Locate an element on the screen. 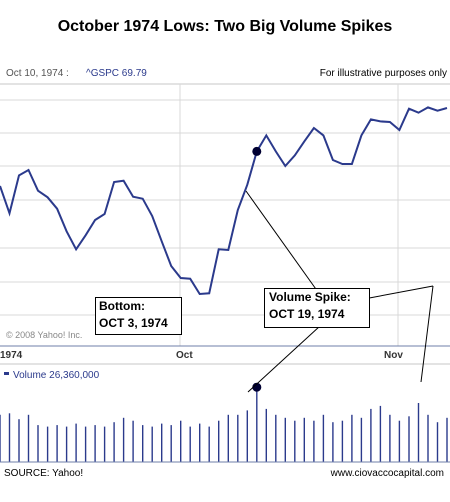 Image resolution: width=450 pixels, height=502 pixels. bottom-annotation: Bottom: OCT 3, 1974 is located at coordinates (138, 316).